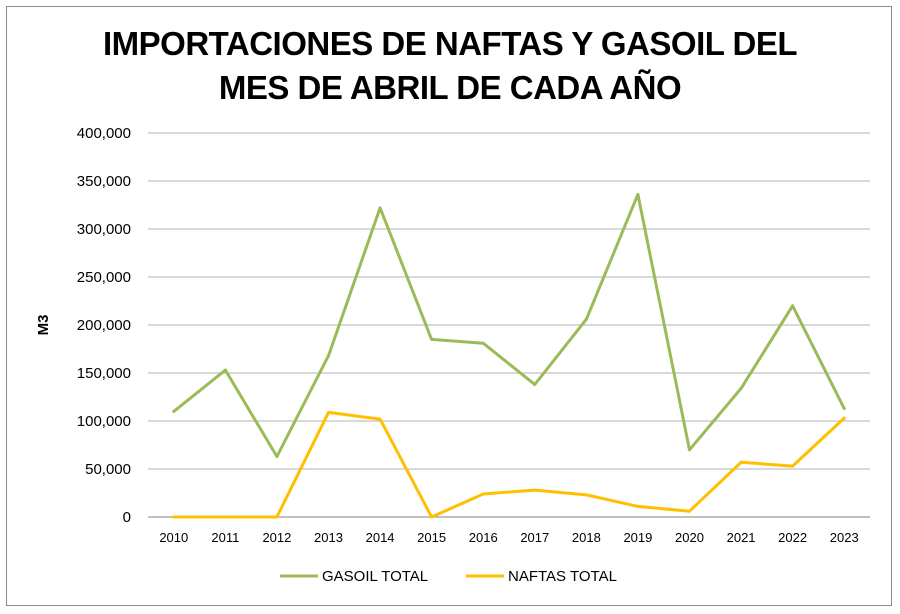 This screenshot has height=614, width=900. Describe the element at coordinates (586, 537) in the screenshot. I see `x-tick-label: 2018` at that location.